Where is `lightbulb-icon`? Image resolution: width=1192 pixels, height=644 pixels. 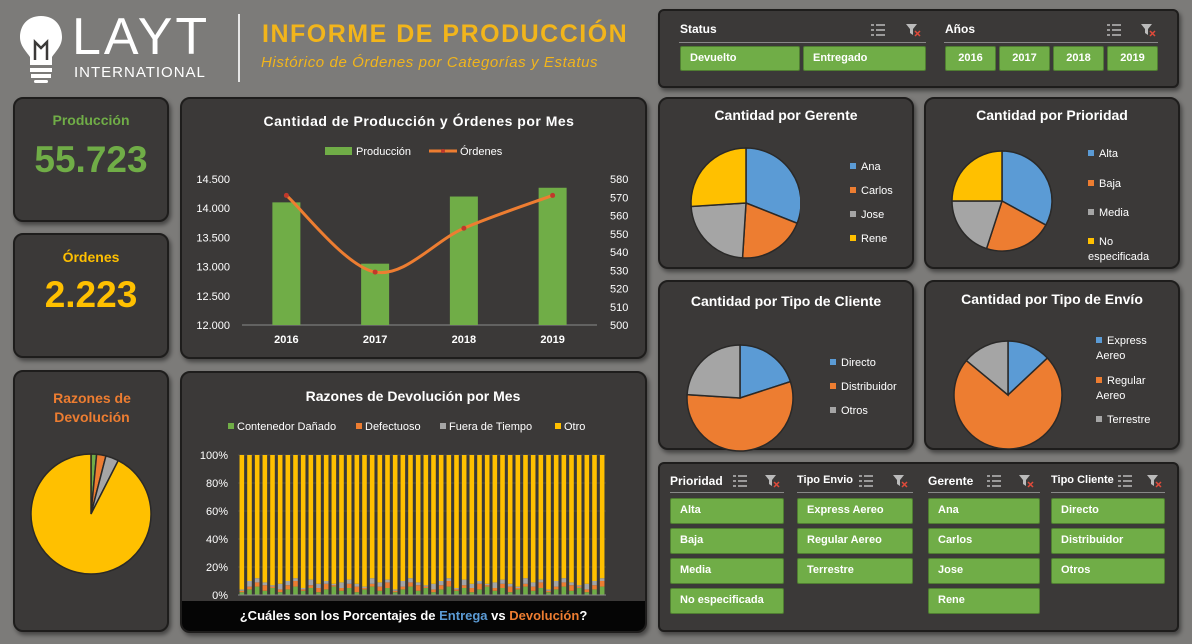
lightbulb-icon is located at coordinates (41, 47).